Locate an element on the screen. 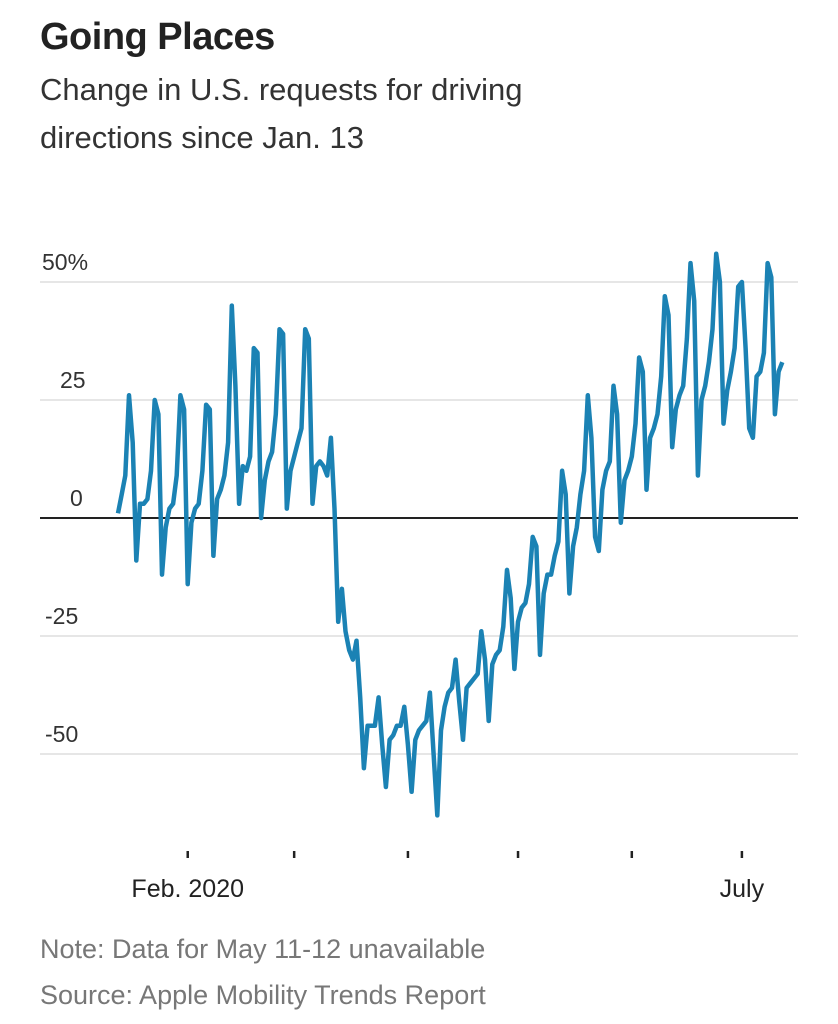  chart-subtitle-line2: directions since Jan. 13 is located at coordinates (202, 137).